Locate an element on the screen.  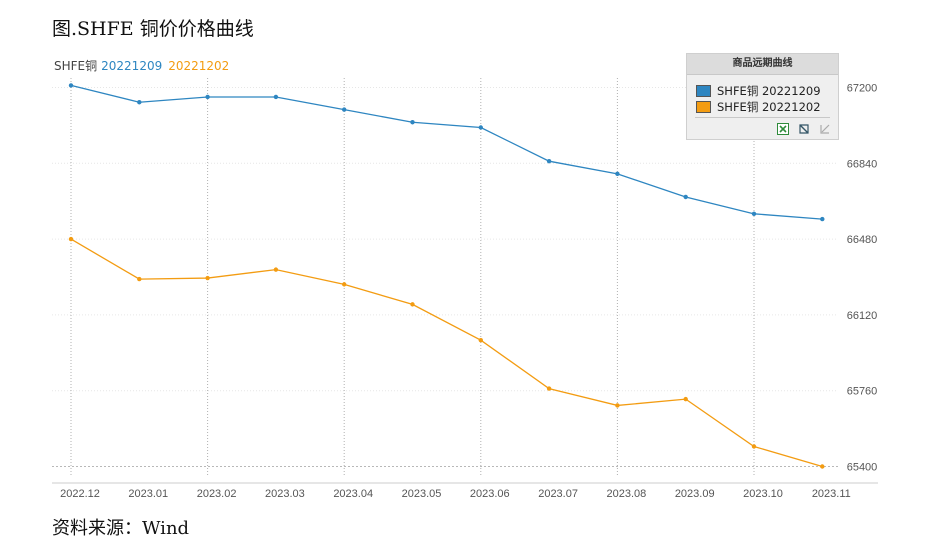
series-header-series2: 20221202 is located at coordinates (199, 66).